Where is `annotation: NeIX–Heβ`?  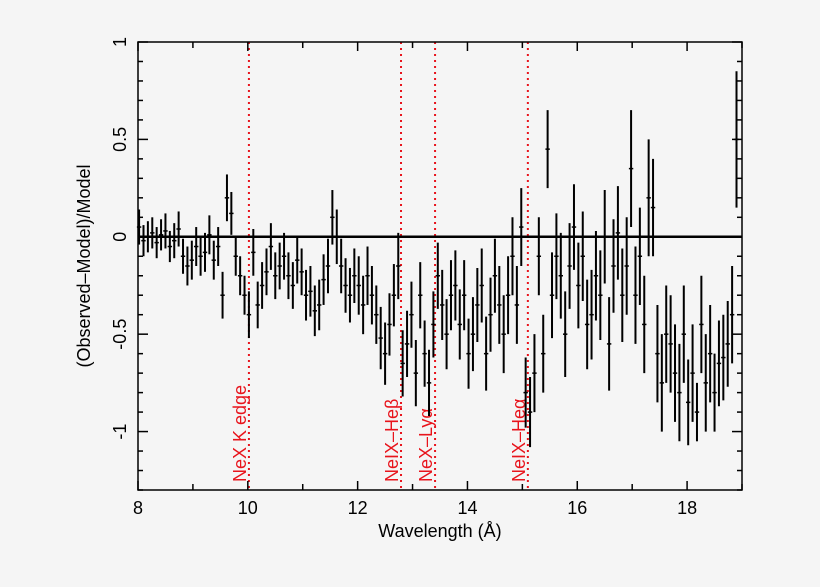 annotation: NeIX–Heβ is located at coordinates (392, 266).